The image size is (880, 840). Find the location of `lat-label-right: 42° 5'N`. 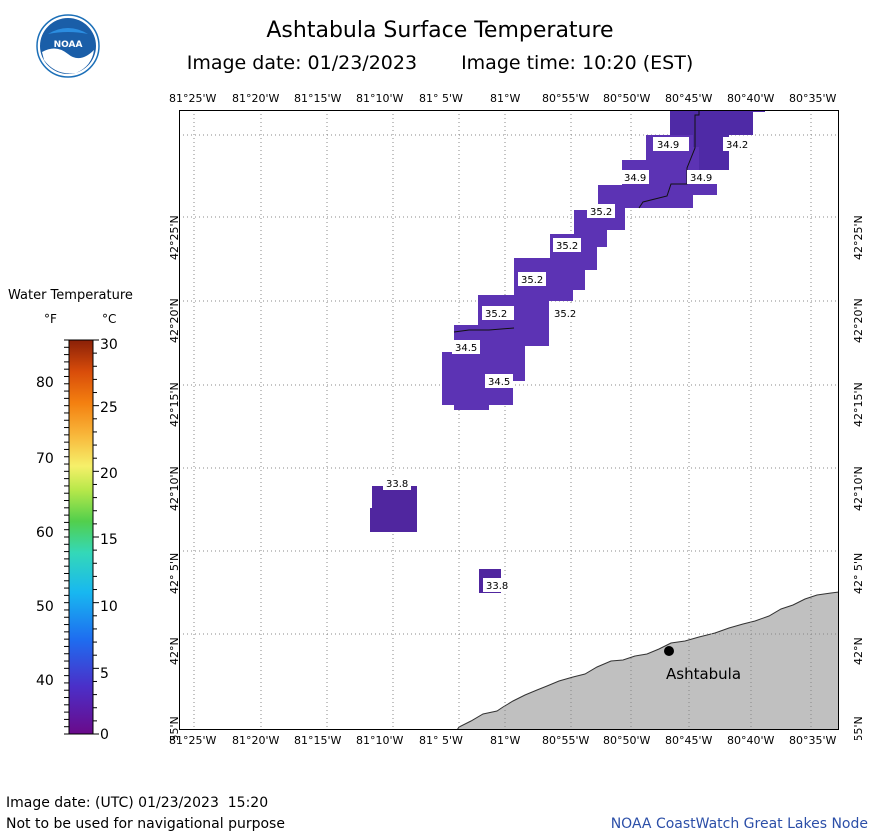

lat-label-right: 42° 5'N is located at coordinates (858, 573).